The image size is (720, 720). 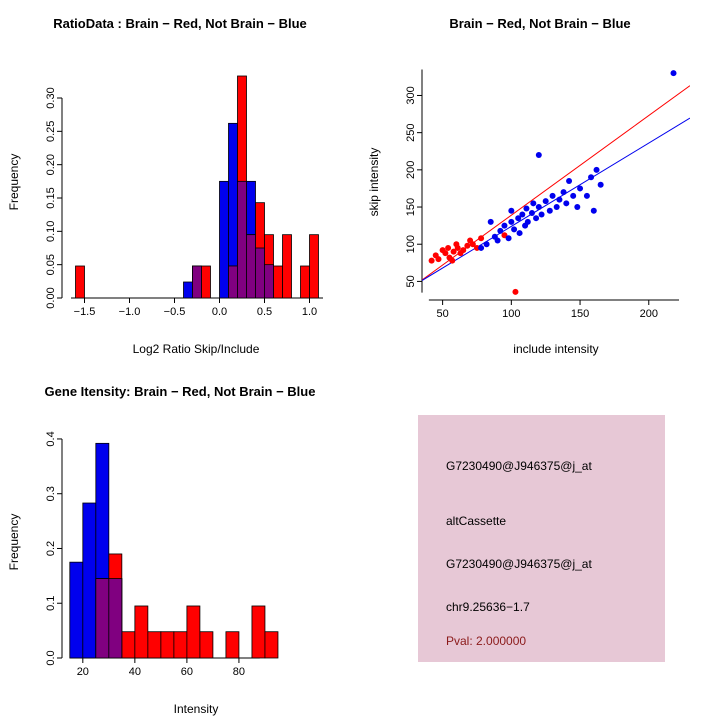 I want to click on svg-text: 0.2, so click(x=51, y=548).